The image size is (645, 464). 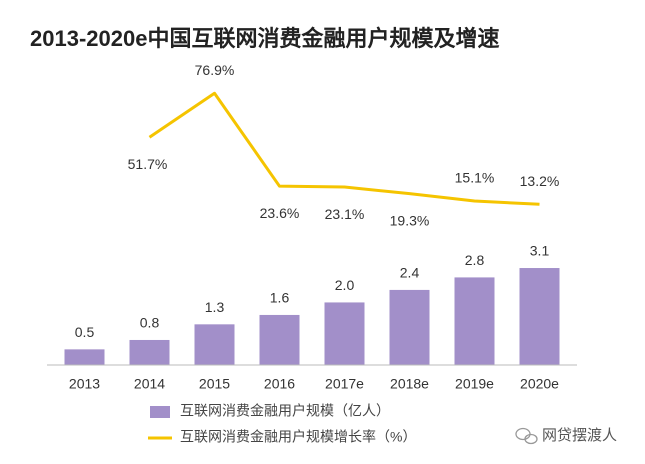 I want to click on bar-value-label: 2.4, so click(x=410, y=273).